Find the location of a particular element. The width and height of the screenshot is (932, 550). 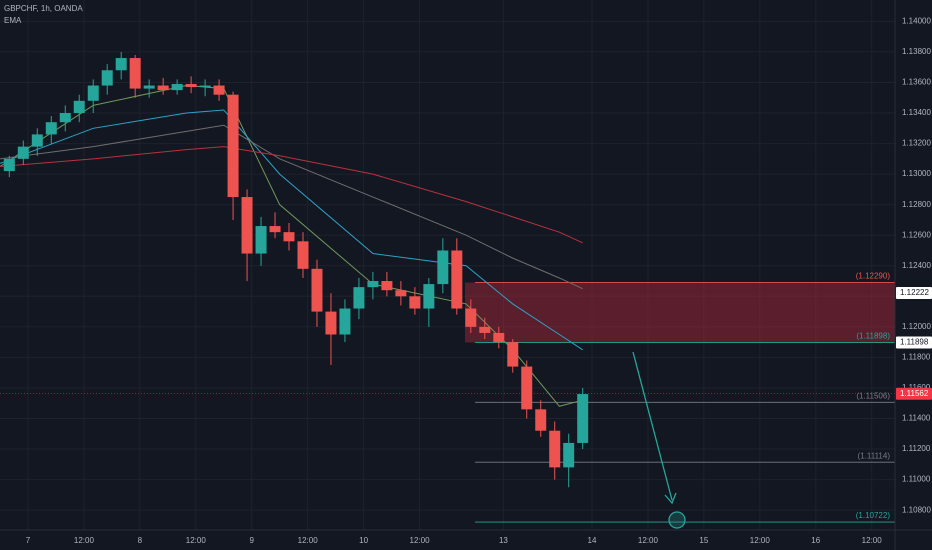

level-label: (1.12290) is located at coordinates (873, 276).